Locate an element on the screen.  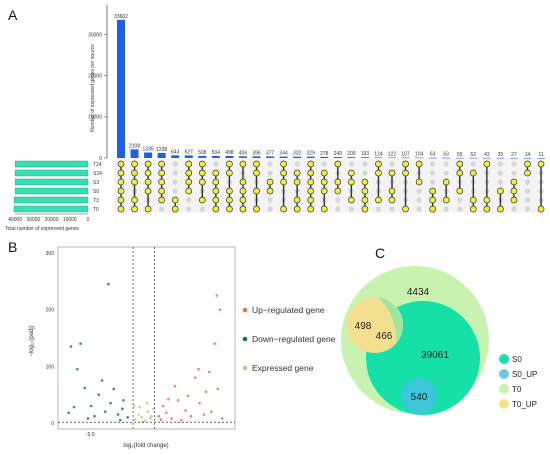
venn-count-overlap: 466 is located at coordinates (384, 336).